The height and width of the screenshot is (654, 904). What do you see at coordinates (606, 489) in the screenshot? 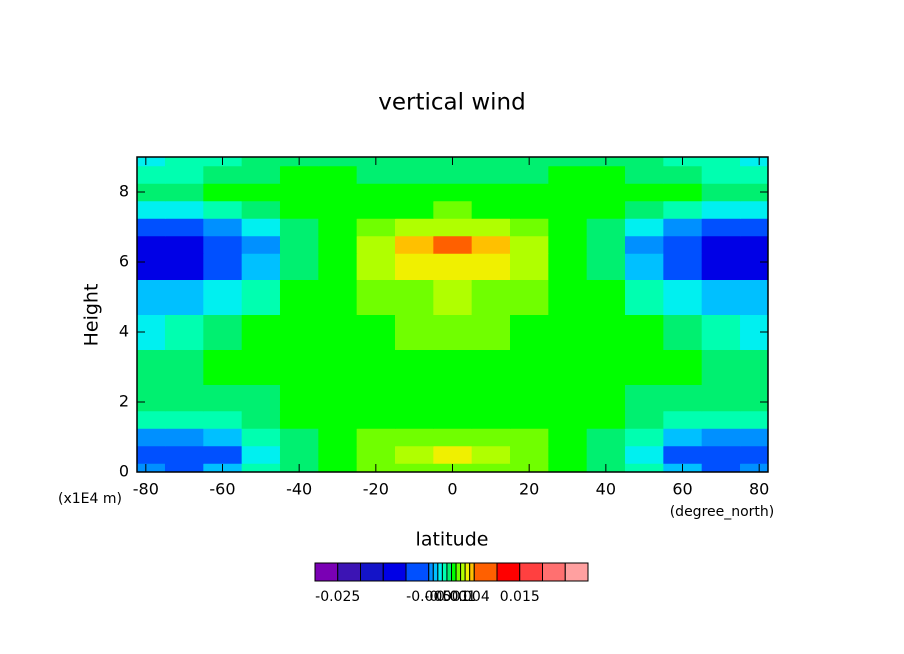
I see `x-tick-label: 40` at bounding box center [606, 489].